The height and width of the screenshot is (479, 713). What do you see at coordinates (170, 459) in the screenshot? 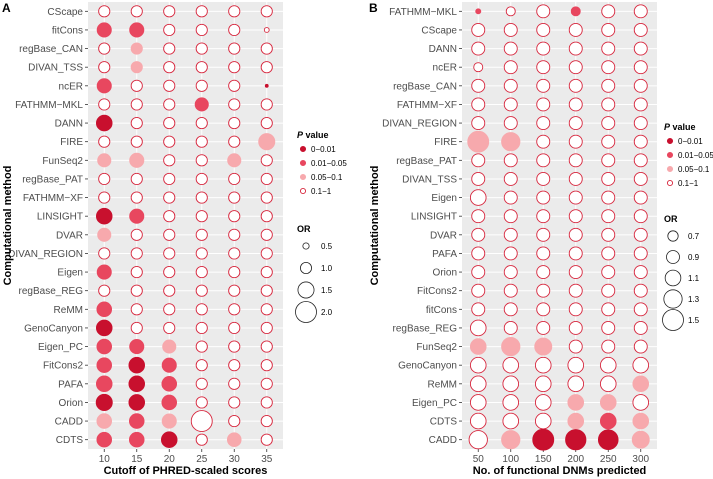
I see `x-tick-label: 20` at bounding box center [170, 459].